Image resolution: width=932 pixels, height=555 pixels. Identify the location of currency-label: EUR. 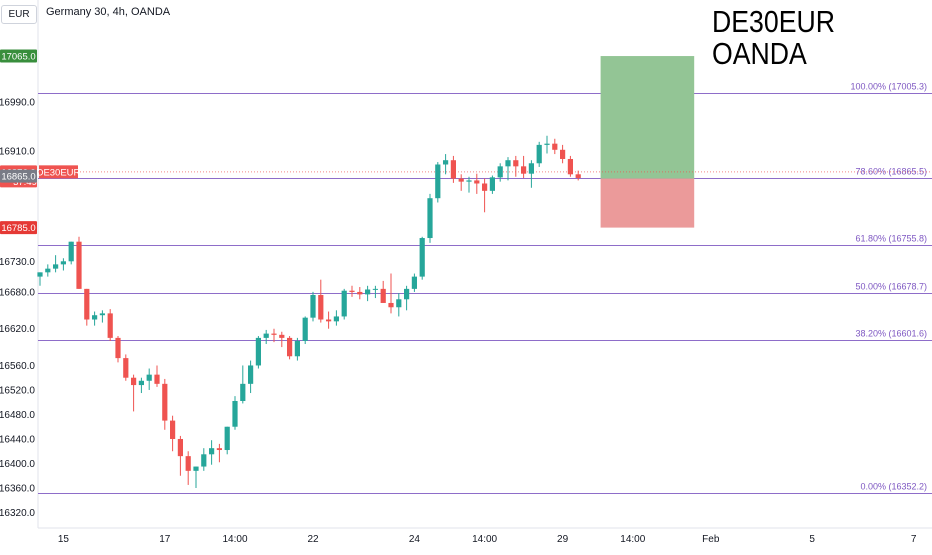
(19, 14).